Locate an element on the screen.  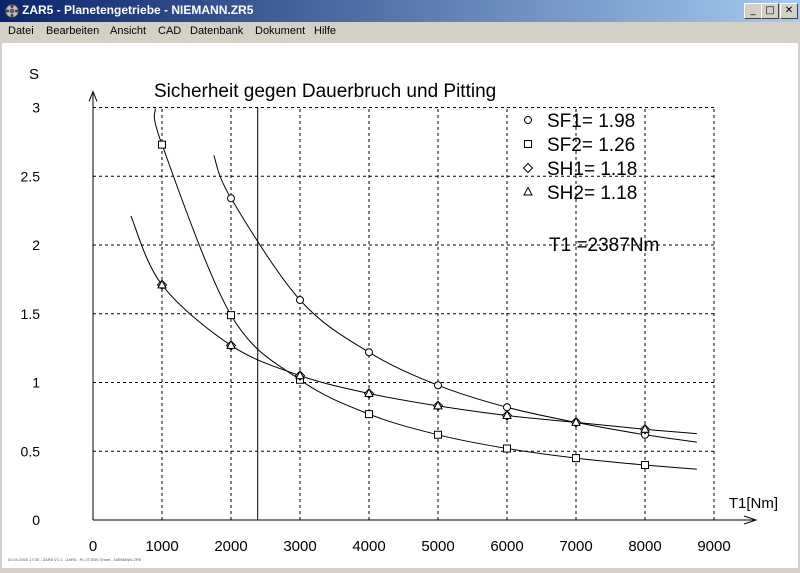
legend-symbol-square is located at coordinates (528, 144).